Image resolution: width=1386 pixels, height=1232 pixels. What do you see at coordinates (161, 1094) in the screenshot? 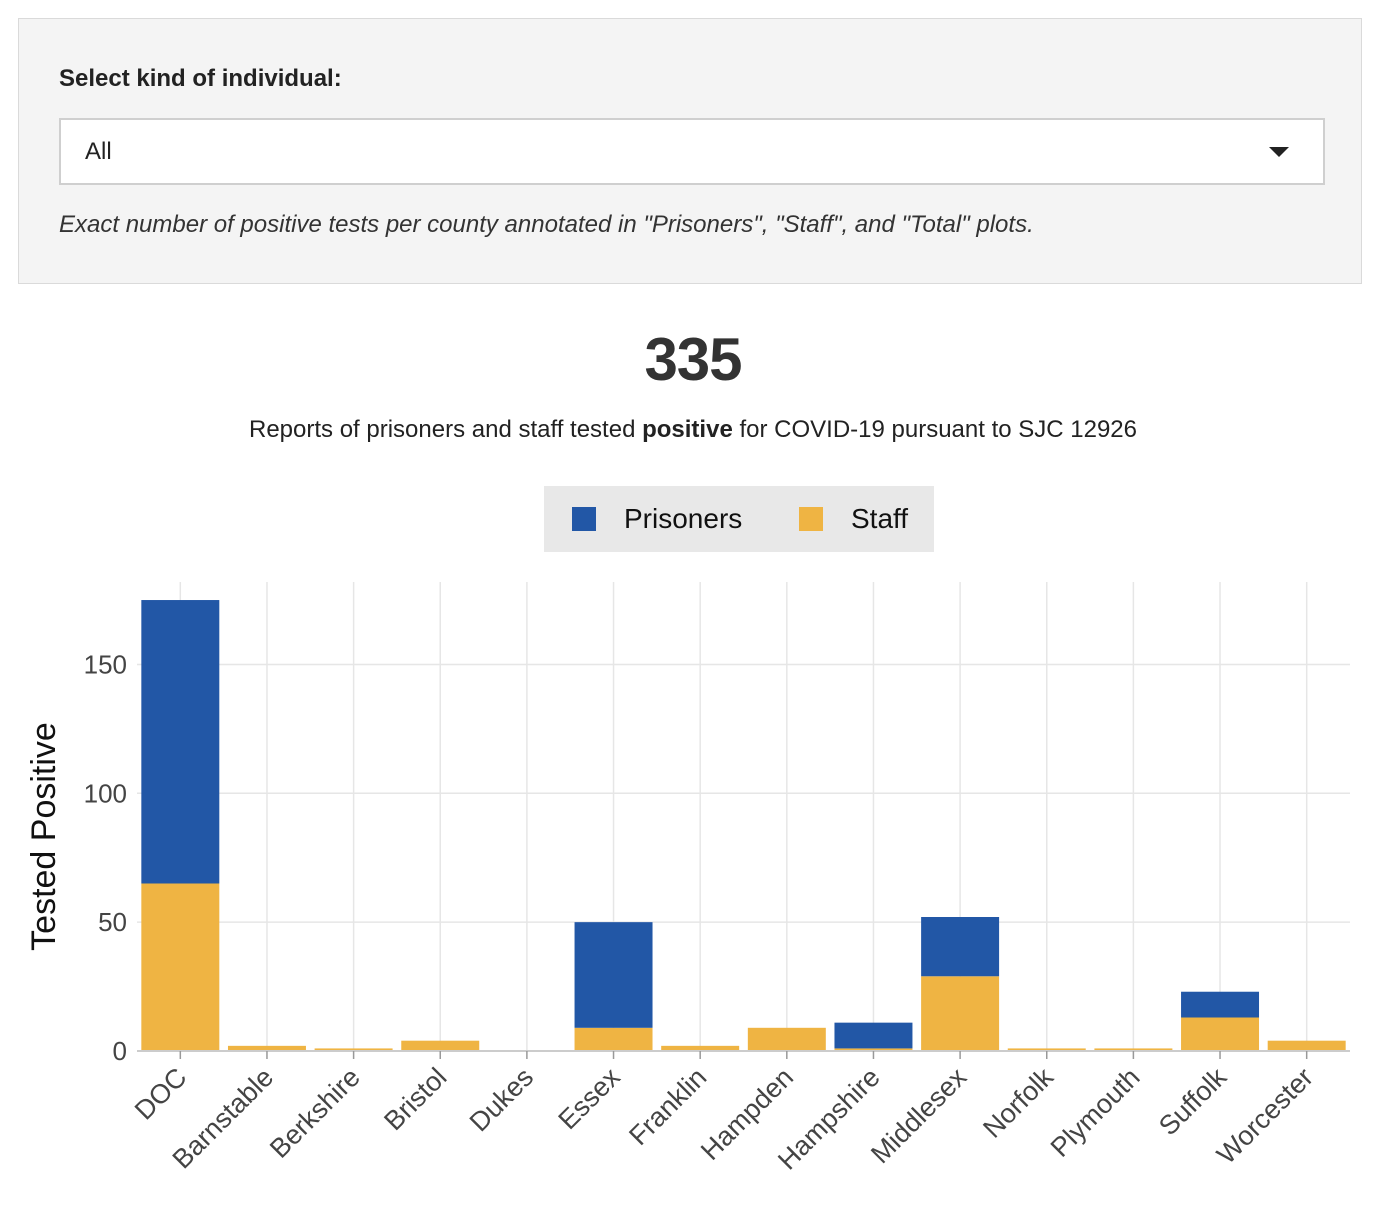
I see `x-tick-label: DOC` at bounding box center [161, 1094].